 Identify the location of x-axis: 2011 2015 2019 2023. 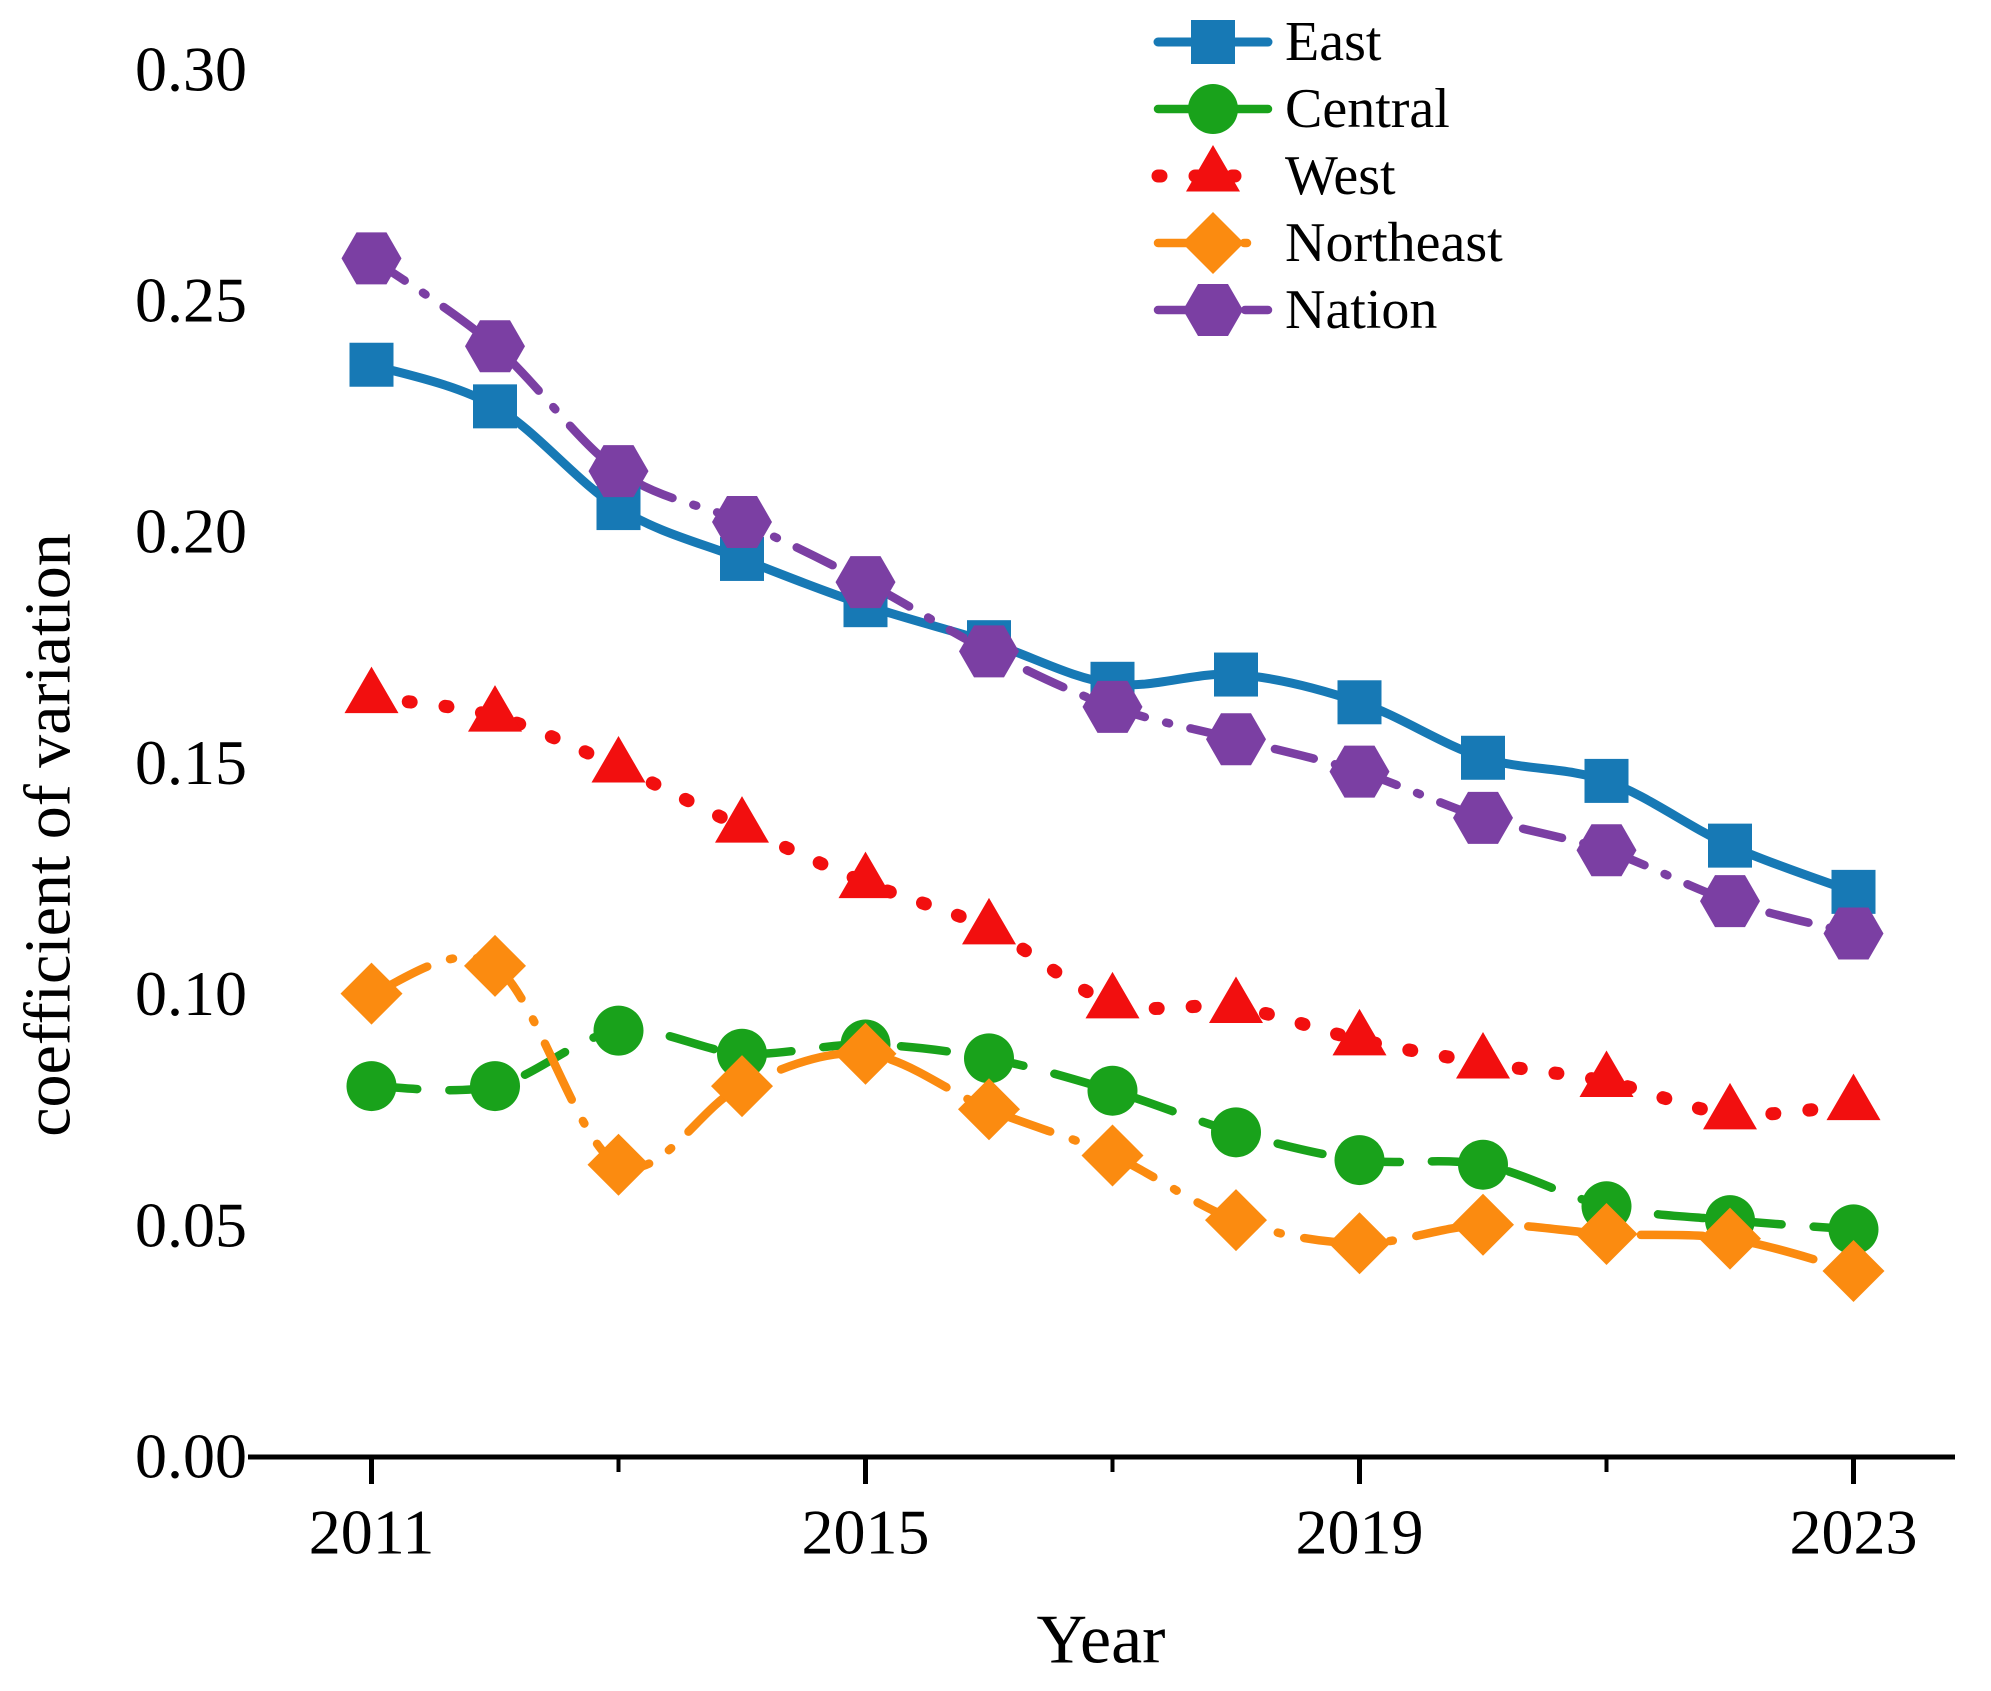
(1101, 1511).